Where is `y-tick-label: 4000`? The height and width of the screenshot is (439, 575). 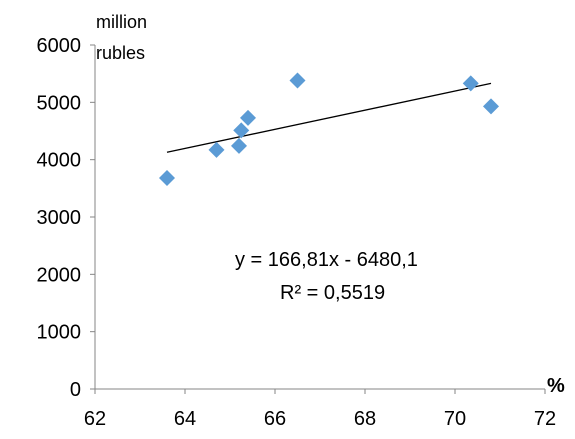
y-tick-label: 4000 is located at coordinates (59, 161).